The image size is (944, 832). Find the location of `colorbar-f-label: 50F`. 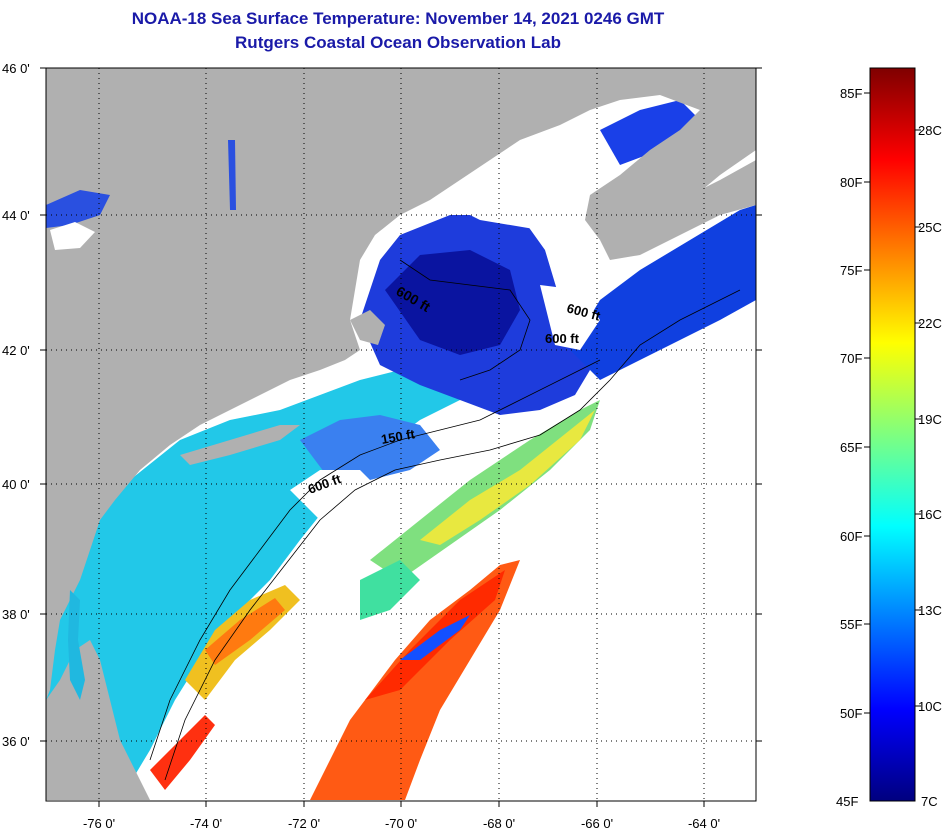

colorbar-f-label: 50F is located at coordinates (851, 713).